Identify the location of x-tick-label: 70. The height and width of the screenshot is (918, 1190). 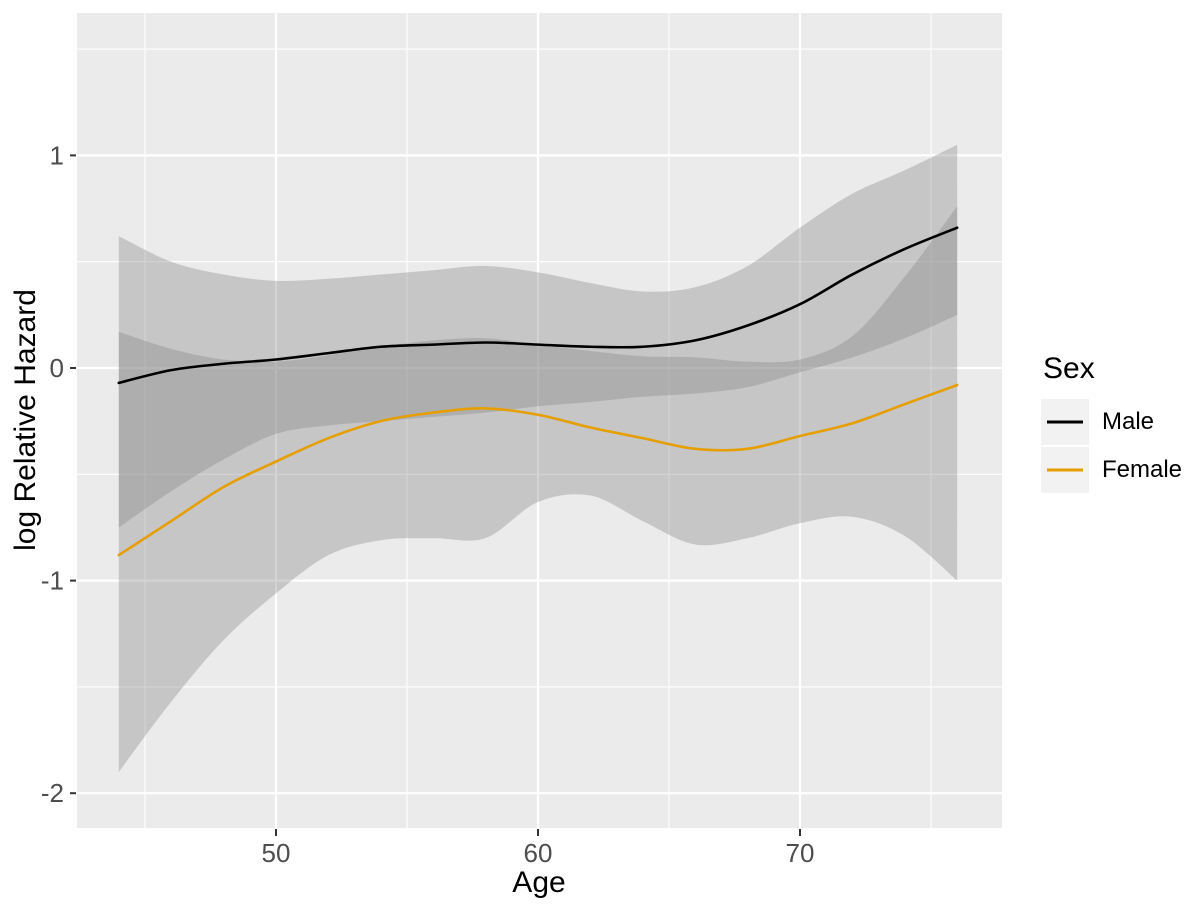
(800, 853).